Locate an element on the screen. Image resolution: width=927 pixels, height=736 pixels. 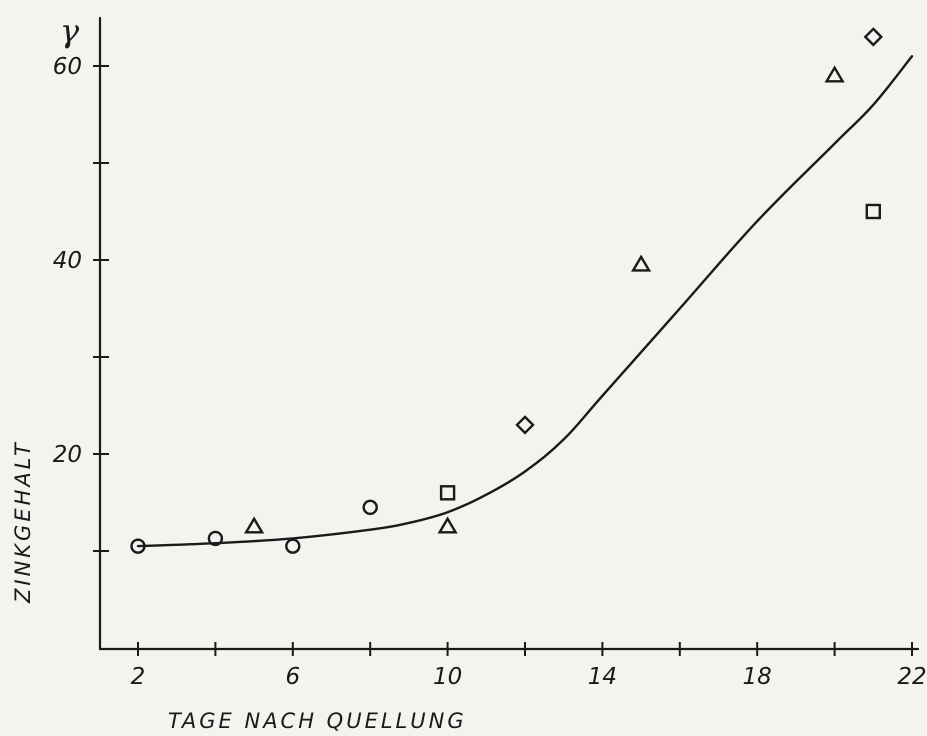
y-tick-label: 40 is located at coordinates (67, 261).